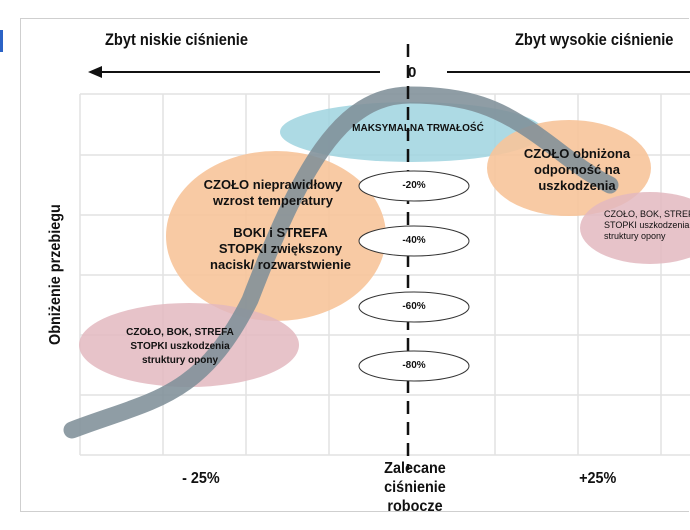  What do you see at coordinates (414, 185) in the screenshot?
I see `level-20: -20%` at bounding box center [414, 185].